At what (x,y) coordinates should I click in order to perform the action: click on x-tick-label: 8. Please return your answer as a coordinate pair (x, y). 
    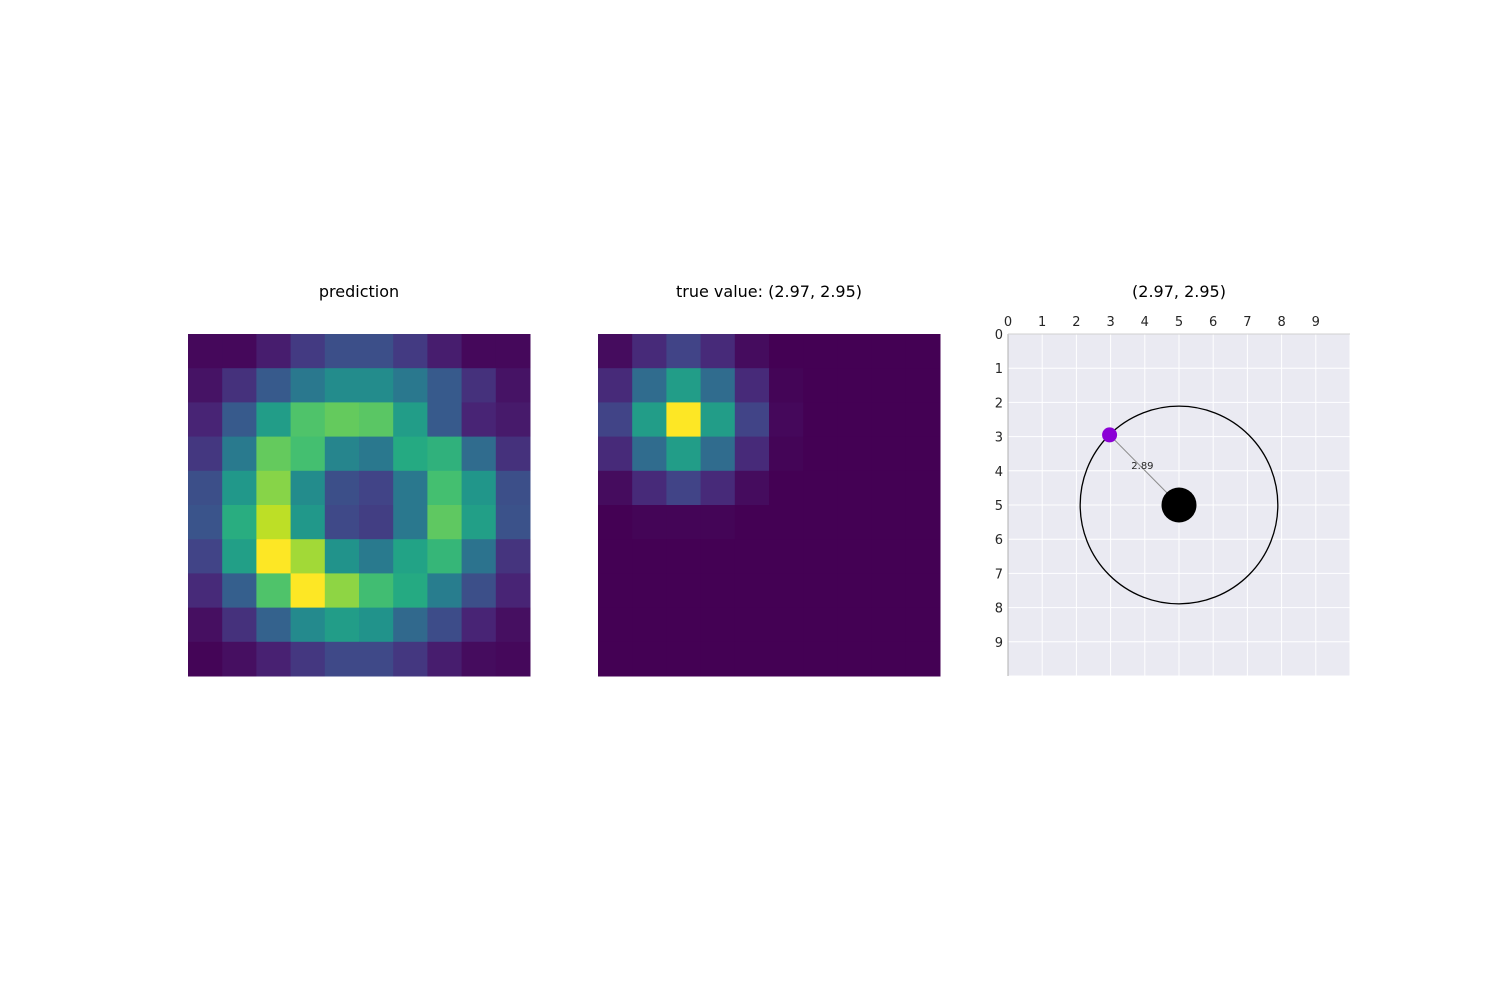
    Looking at the image, I should click on (1281, 322).